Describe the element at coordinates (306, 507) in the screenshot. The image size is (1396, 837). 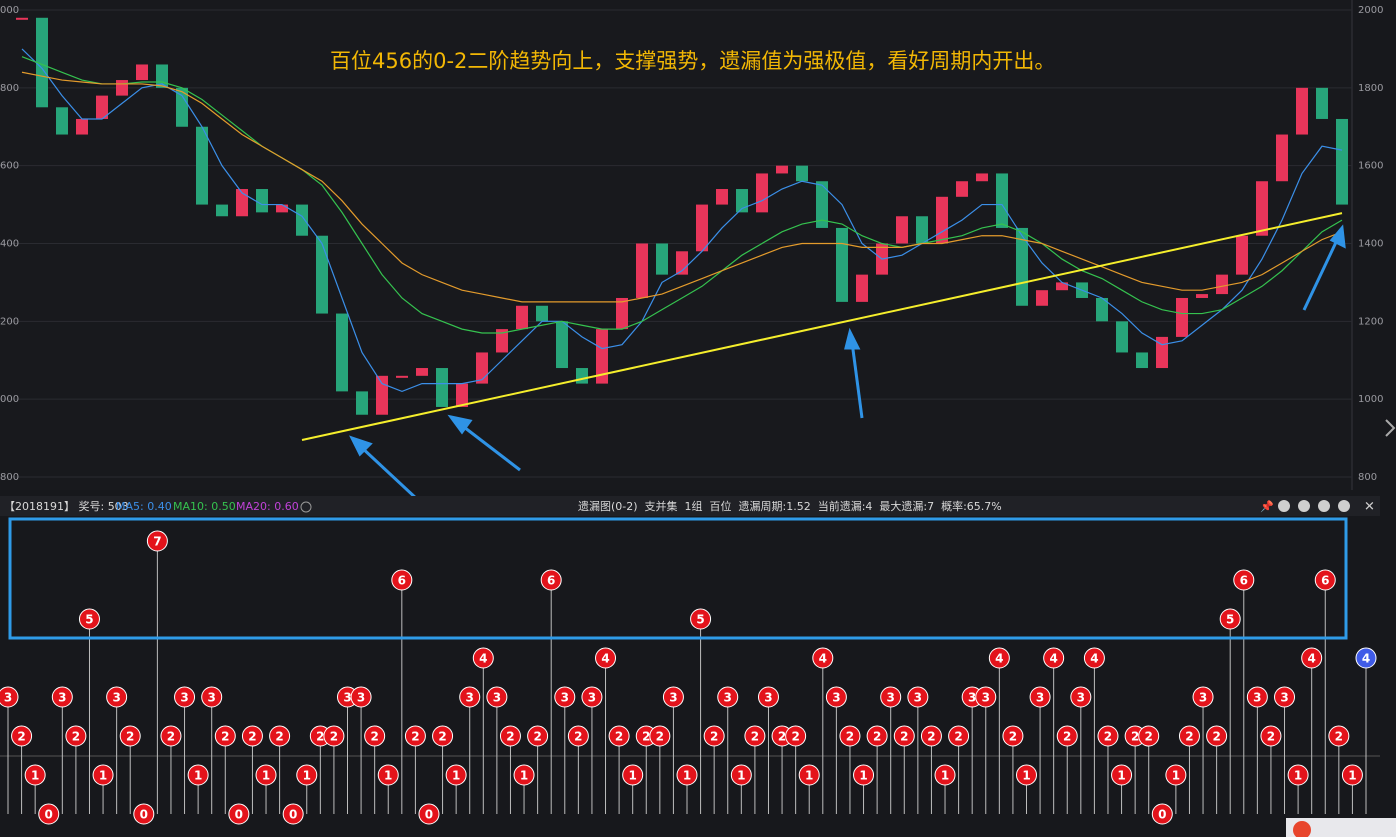
I see `help-icon` at that location.